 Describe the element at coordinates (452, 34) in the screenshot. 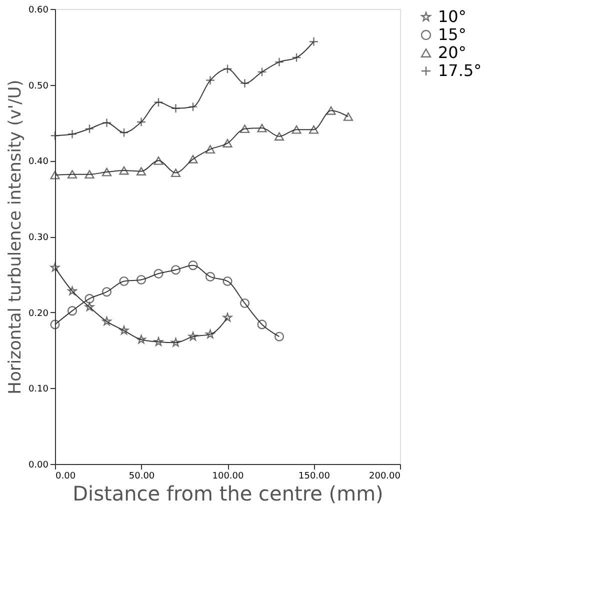

I see `legend-label: 15°` at that location.